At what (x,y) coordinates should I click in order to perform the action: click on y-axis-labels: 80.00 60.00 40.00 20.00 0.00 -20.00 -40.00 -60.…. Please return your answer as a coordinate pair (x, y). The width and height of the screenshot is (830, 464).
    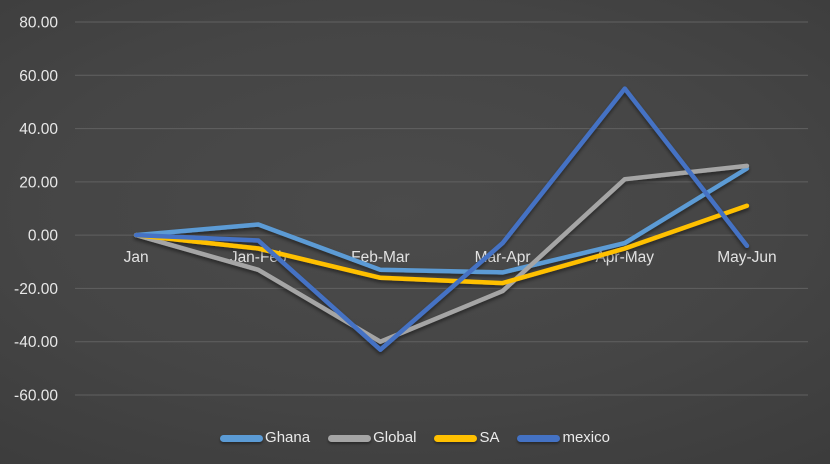
    Looking at the image, I should click on (36, 210).